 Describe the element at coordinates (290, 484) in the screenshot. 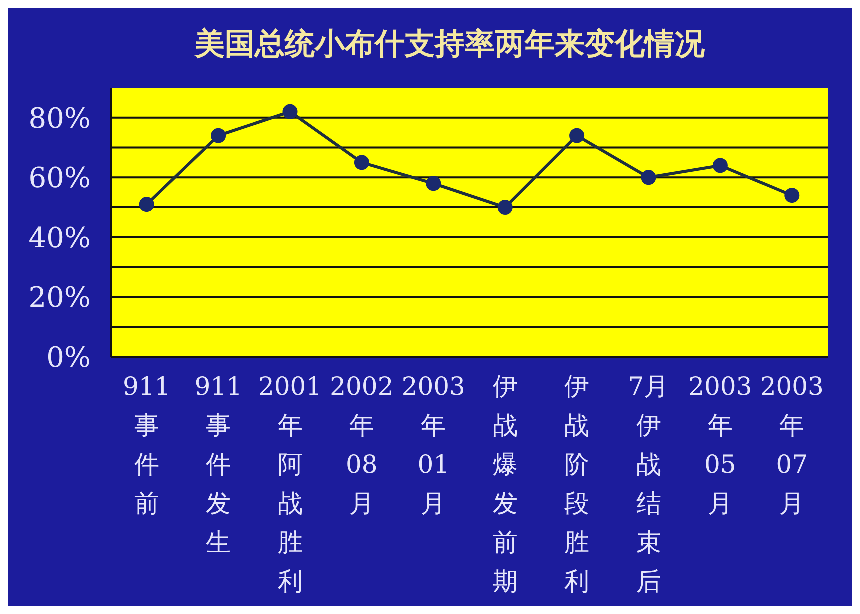

I see `x-tick-label: 2001年阿战胜利` at that location.